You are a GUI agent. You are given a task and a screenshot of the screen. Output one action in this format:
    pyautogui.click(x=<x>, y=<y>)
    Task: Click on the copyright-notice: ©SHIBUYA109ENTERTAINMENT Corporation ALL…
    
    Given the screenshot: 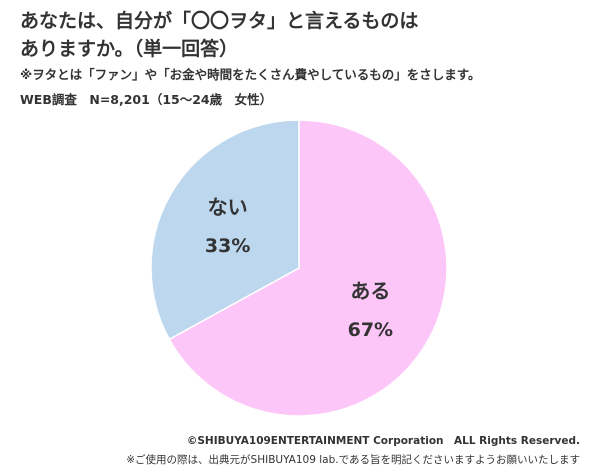 What is the action you would take?
    pyautogui.click(x=383, y=441)
    